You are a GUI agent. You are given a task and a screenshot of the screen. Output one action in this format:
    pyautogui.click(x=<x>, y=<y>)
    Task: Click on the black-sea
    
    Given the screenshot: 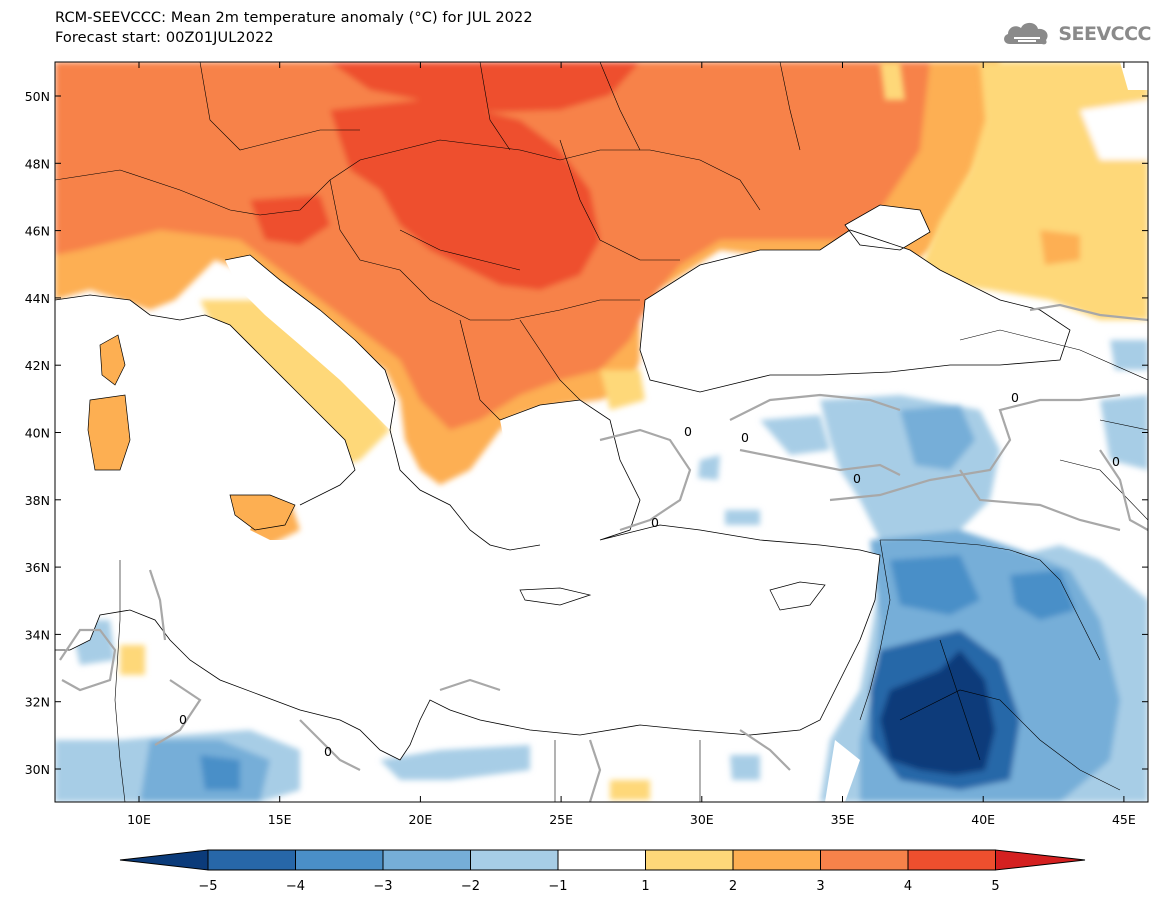 What is the action you would take?
    pyautogui.click(x=855, y=311)
    